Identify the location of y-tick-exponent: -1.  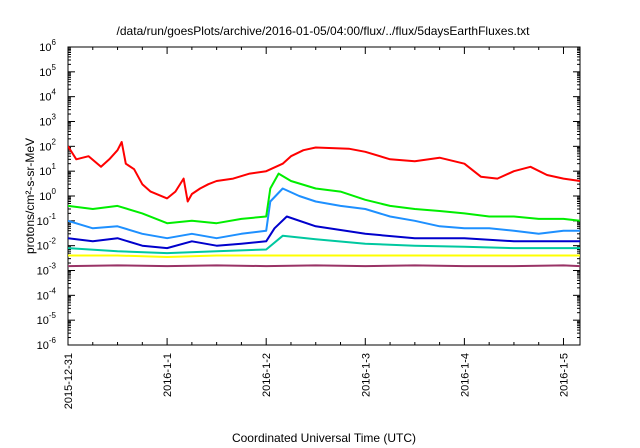
(53, 216).